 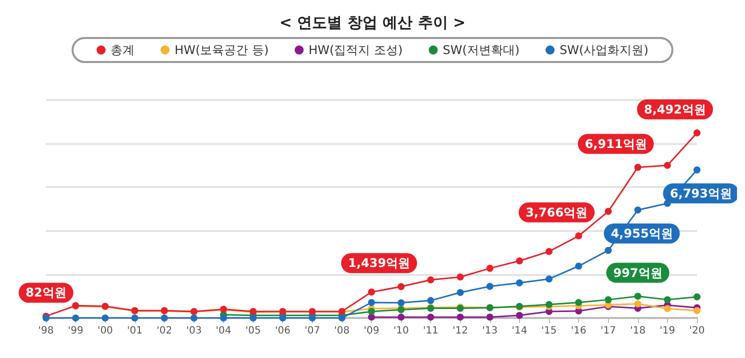 What do you see at coordinates (372, 331) in the screenshot?
I see `x-tick-label: '09` at bounding box center [372, 331].